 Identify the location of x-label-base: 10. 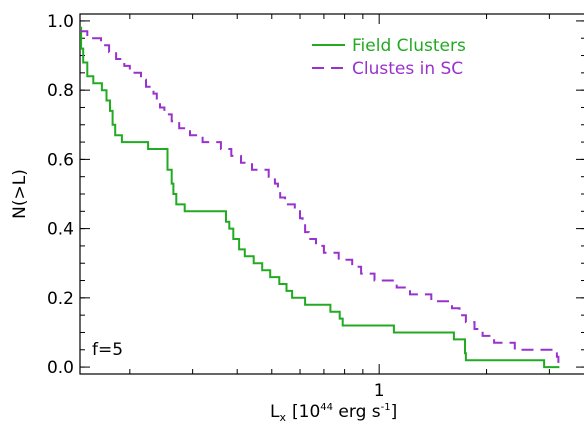
(310, 412).